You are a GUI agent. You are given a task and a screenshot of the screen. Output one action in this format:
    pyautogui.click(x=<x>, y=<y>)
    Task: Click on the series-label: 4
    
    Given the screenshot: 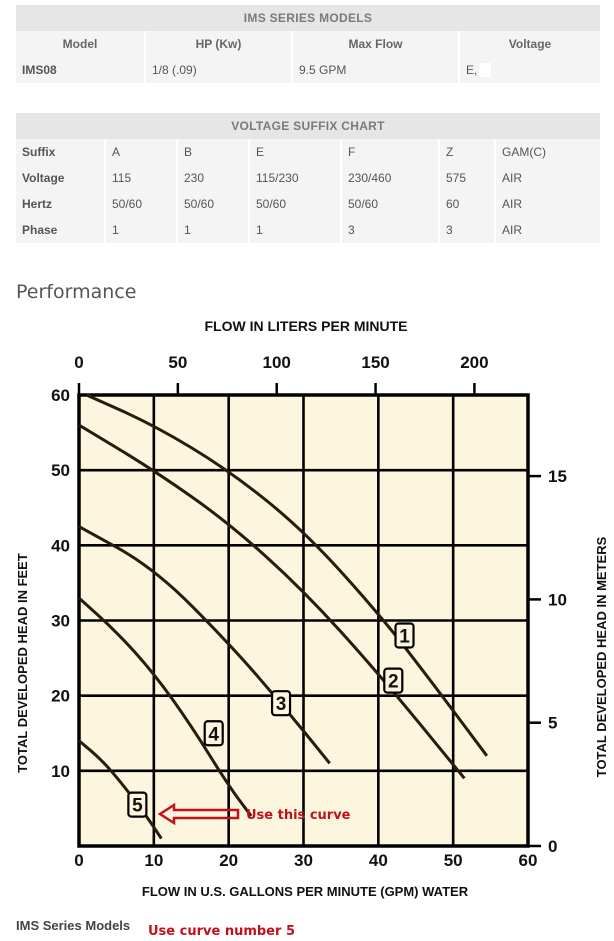 What is the action you would take?
    pyautogui.click(x=213, y=734)
    